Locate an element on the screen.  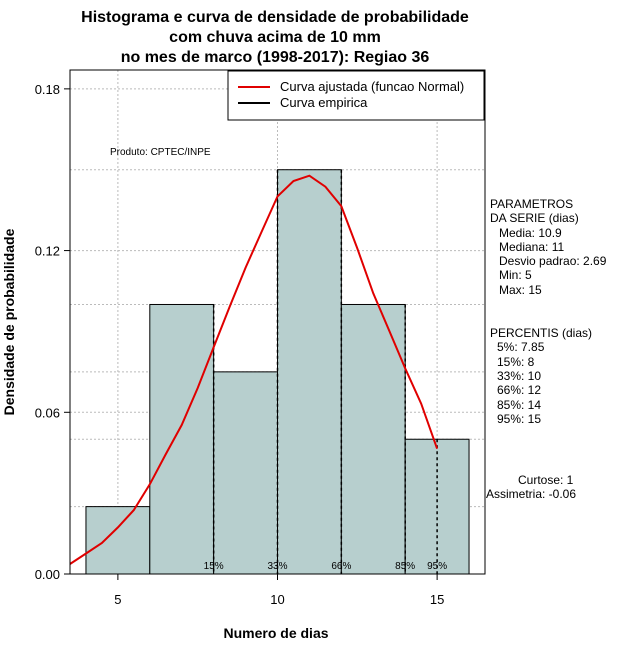
legend-box is located at coordinates (356, 95).